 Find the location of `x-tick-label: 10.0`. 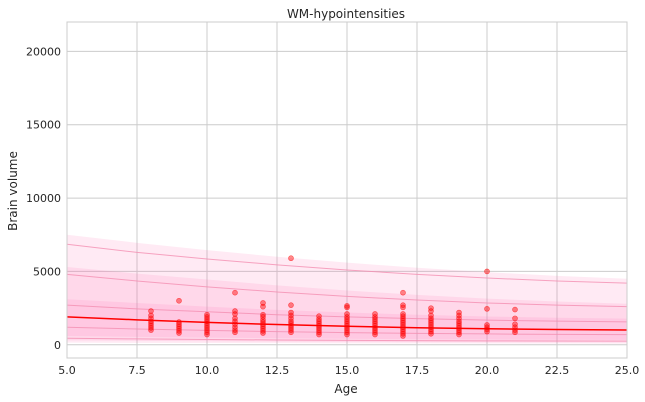

x-tick-label: 10.0 is located at coordinates (207, 370).